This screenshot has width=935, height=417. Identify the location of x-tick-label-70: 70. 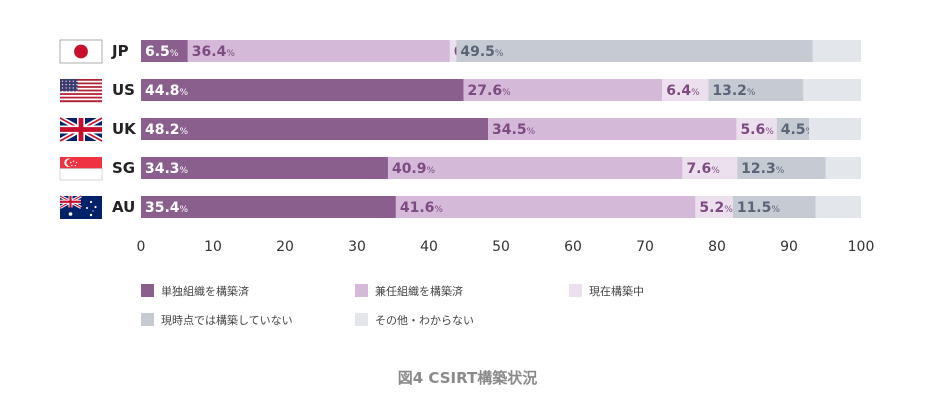
(645, 247).